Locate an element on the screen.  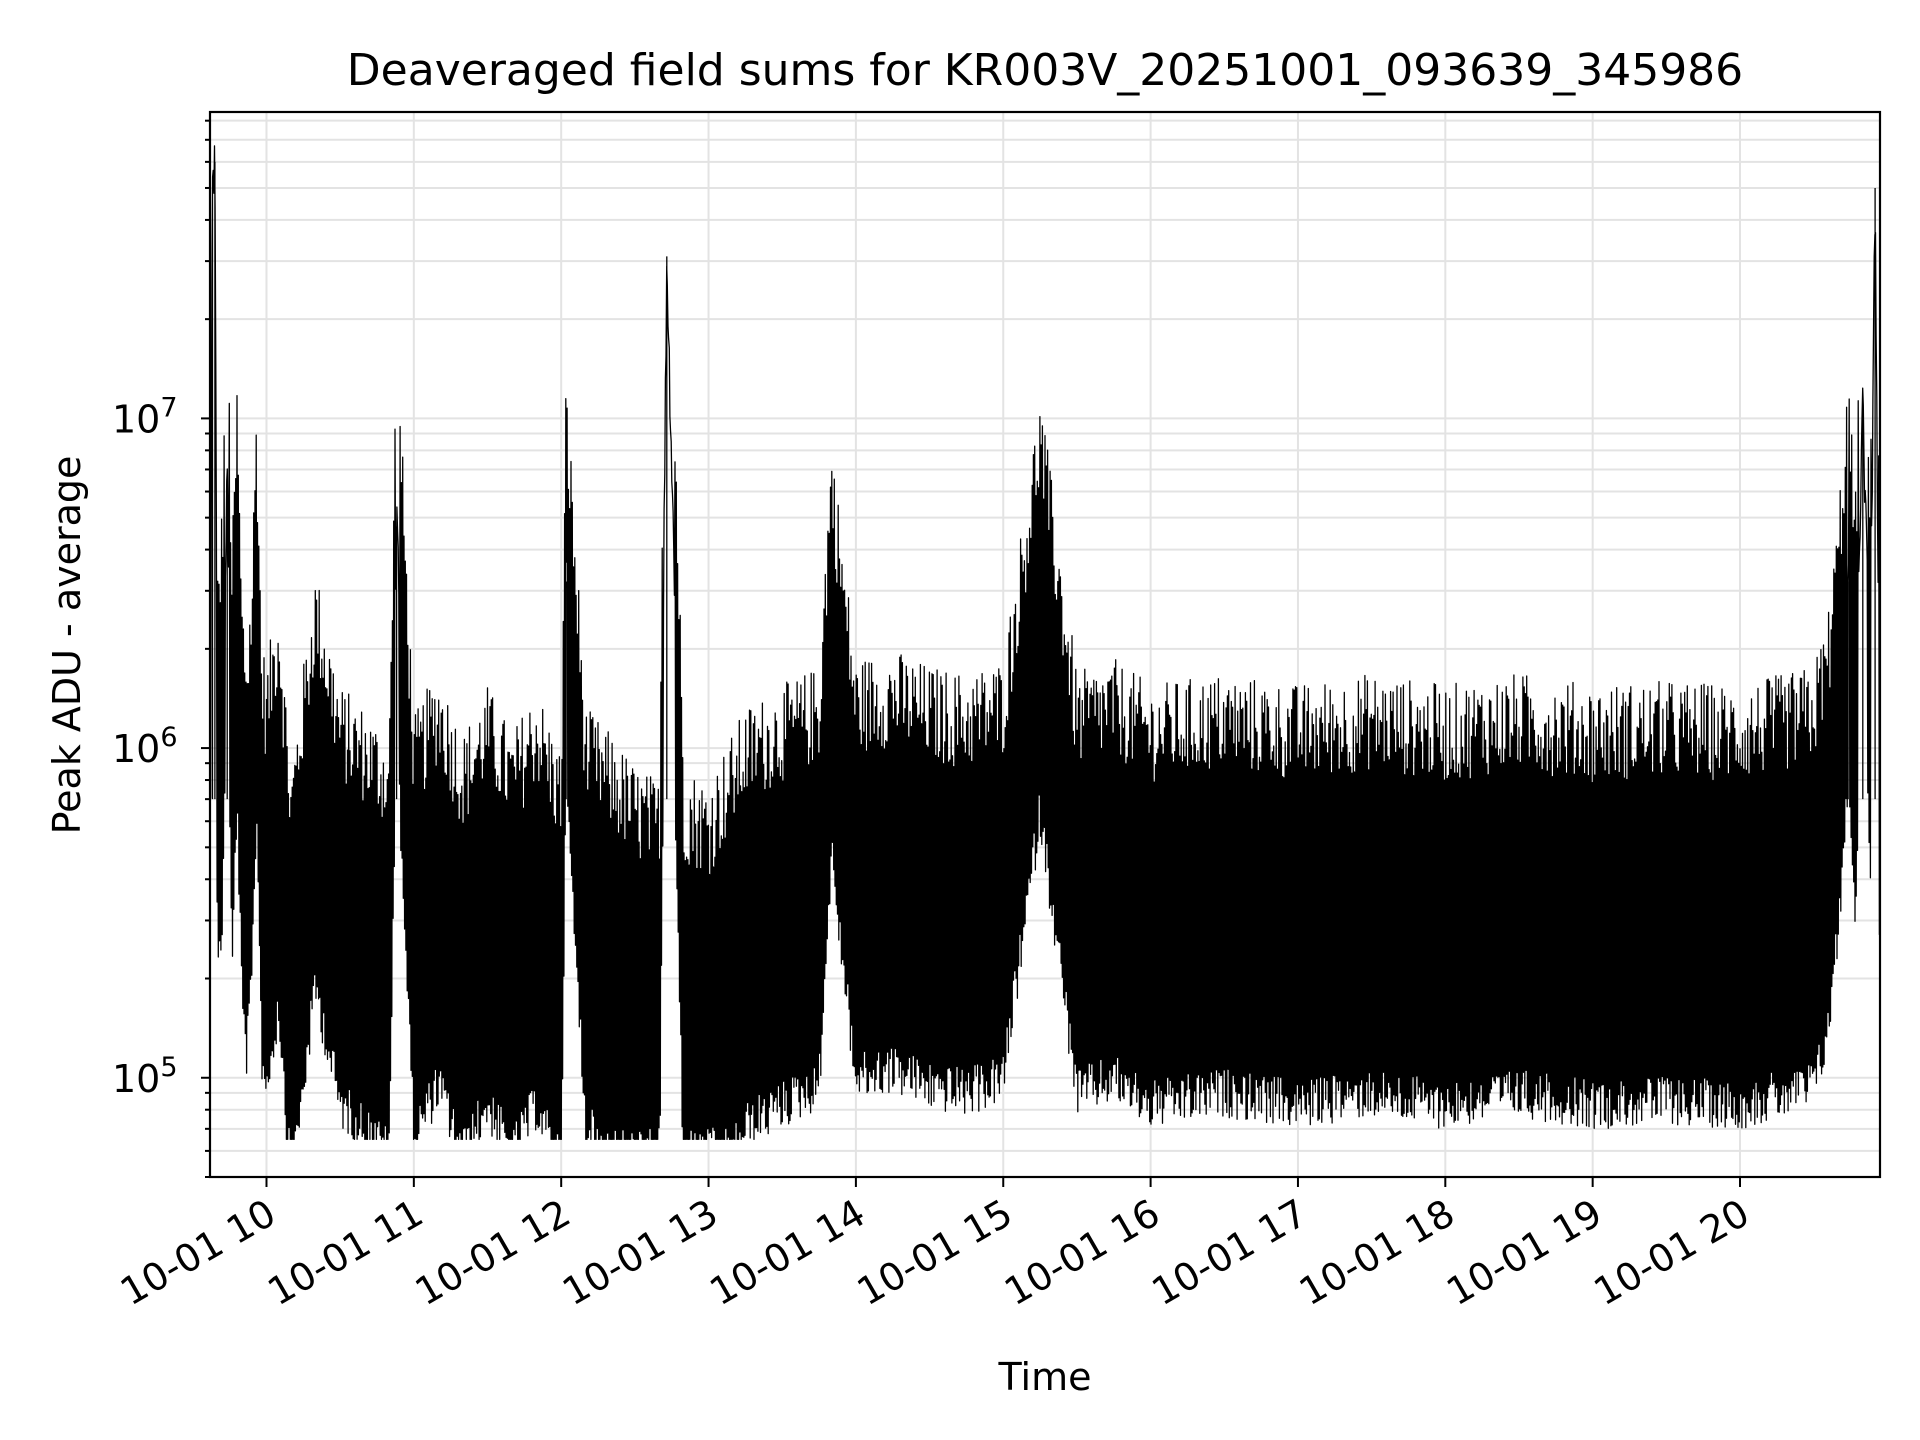
y-tick-label: 10⁶ is located at coordinates (145, 746).